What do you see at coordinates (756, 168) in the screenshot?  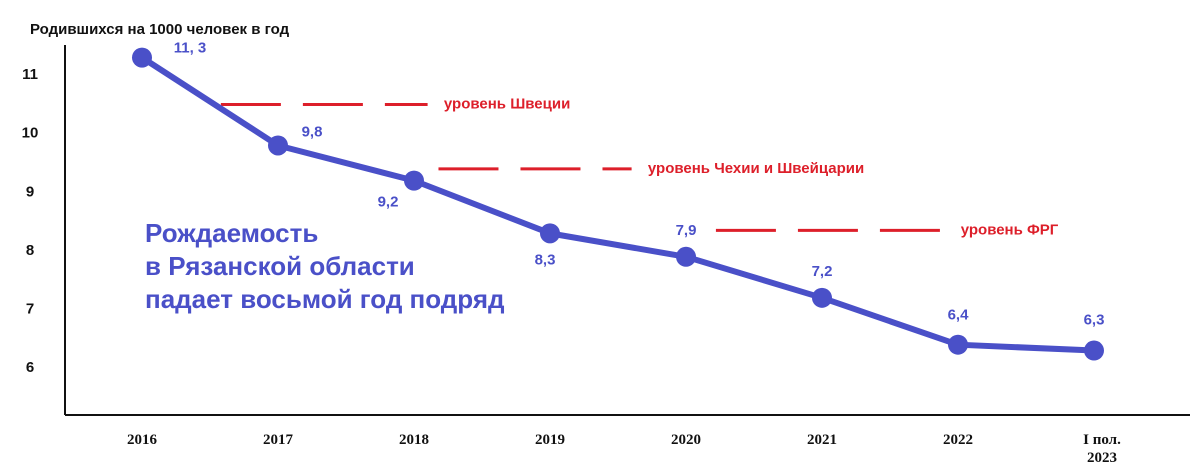 I see `reference-label: уровень Чехии и Швейцарии` at bounding box center [756, 168].